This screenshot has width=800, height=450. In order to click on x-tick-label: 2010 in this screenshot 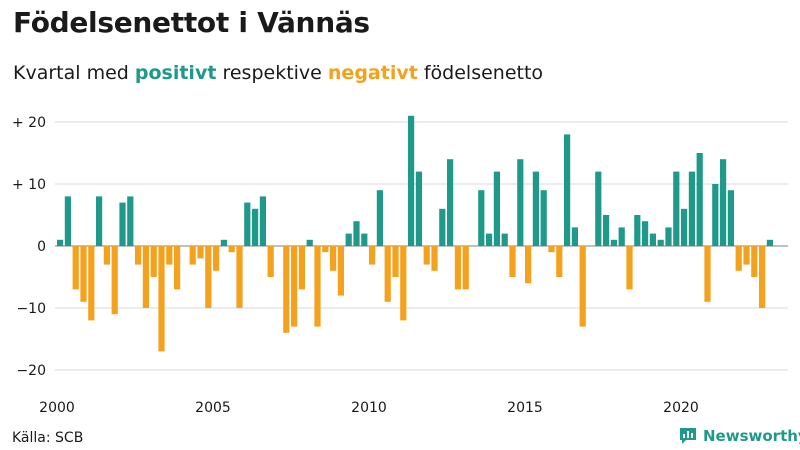, I will do `click(369, 408)`.